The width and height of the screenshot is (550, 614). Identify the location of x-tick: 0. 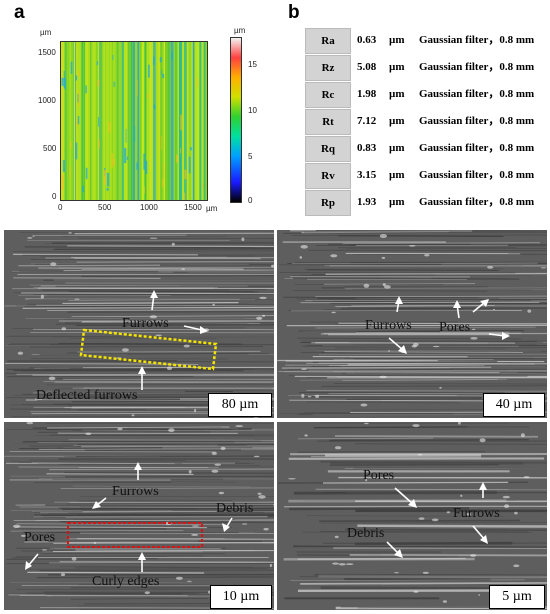
(60, 207).